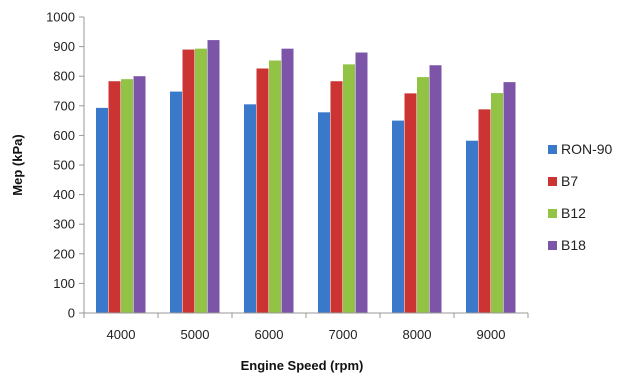 The height and width of the screenshot is (376, 618). I want to click on x-axis-ticks: 4000 5000 6000 7000 8000 9000, so click(306, 327).